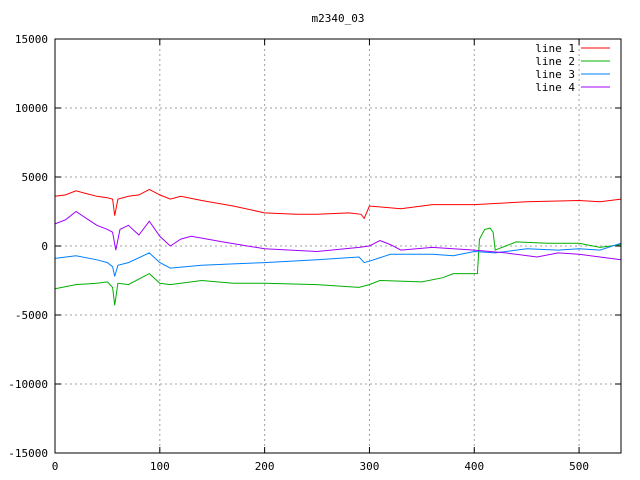  What do you see at coordinates (265, 466) in the screenshot?
I see `x-tick-label: 200` at bounding box center [265, 466].